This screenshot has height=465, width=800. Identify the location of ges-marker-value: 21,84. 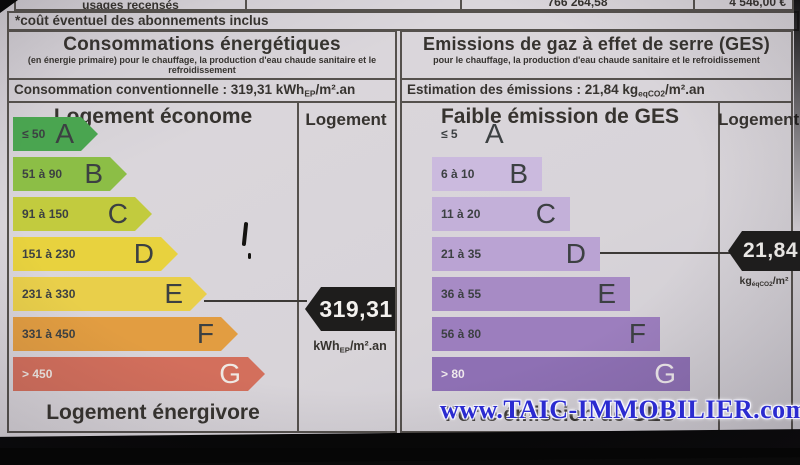
(770, 250).